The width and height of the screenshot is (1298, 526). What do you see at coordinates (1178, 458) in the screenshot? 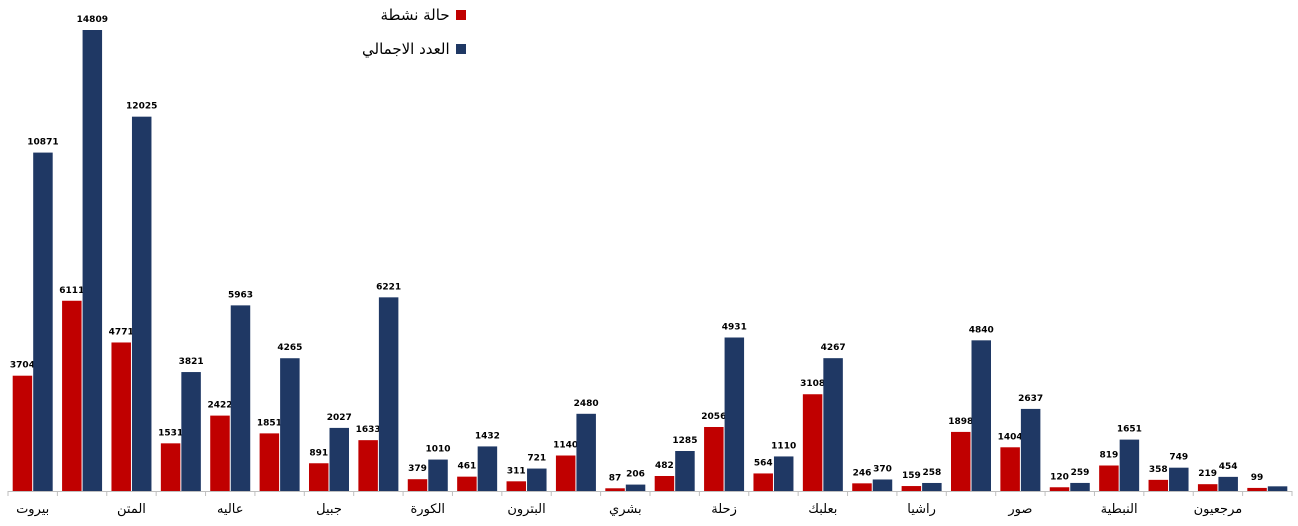
I see `data-label-total: 749` at bounding box center [1178, 458].